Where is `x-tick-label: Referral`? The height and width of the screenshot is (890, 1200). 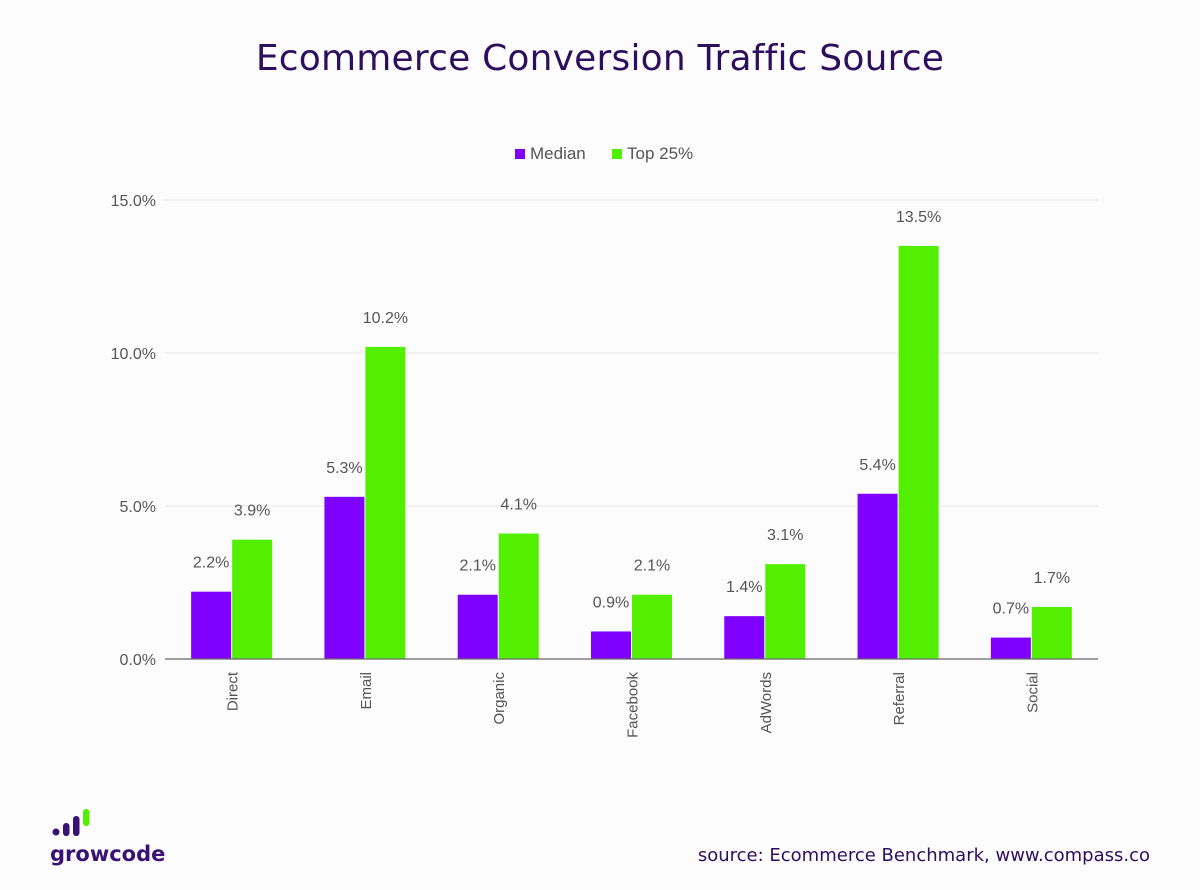 x-tick-label: Referral is located at coordinates (899, 698).